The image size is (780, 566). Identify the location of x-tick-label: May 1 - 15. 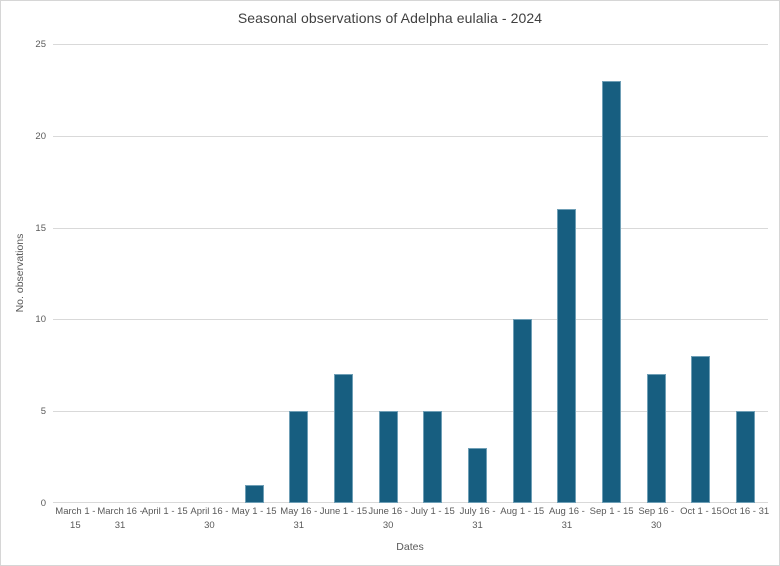
(254, 511).